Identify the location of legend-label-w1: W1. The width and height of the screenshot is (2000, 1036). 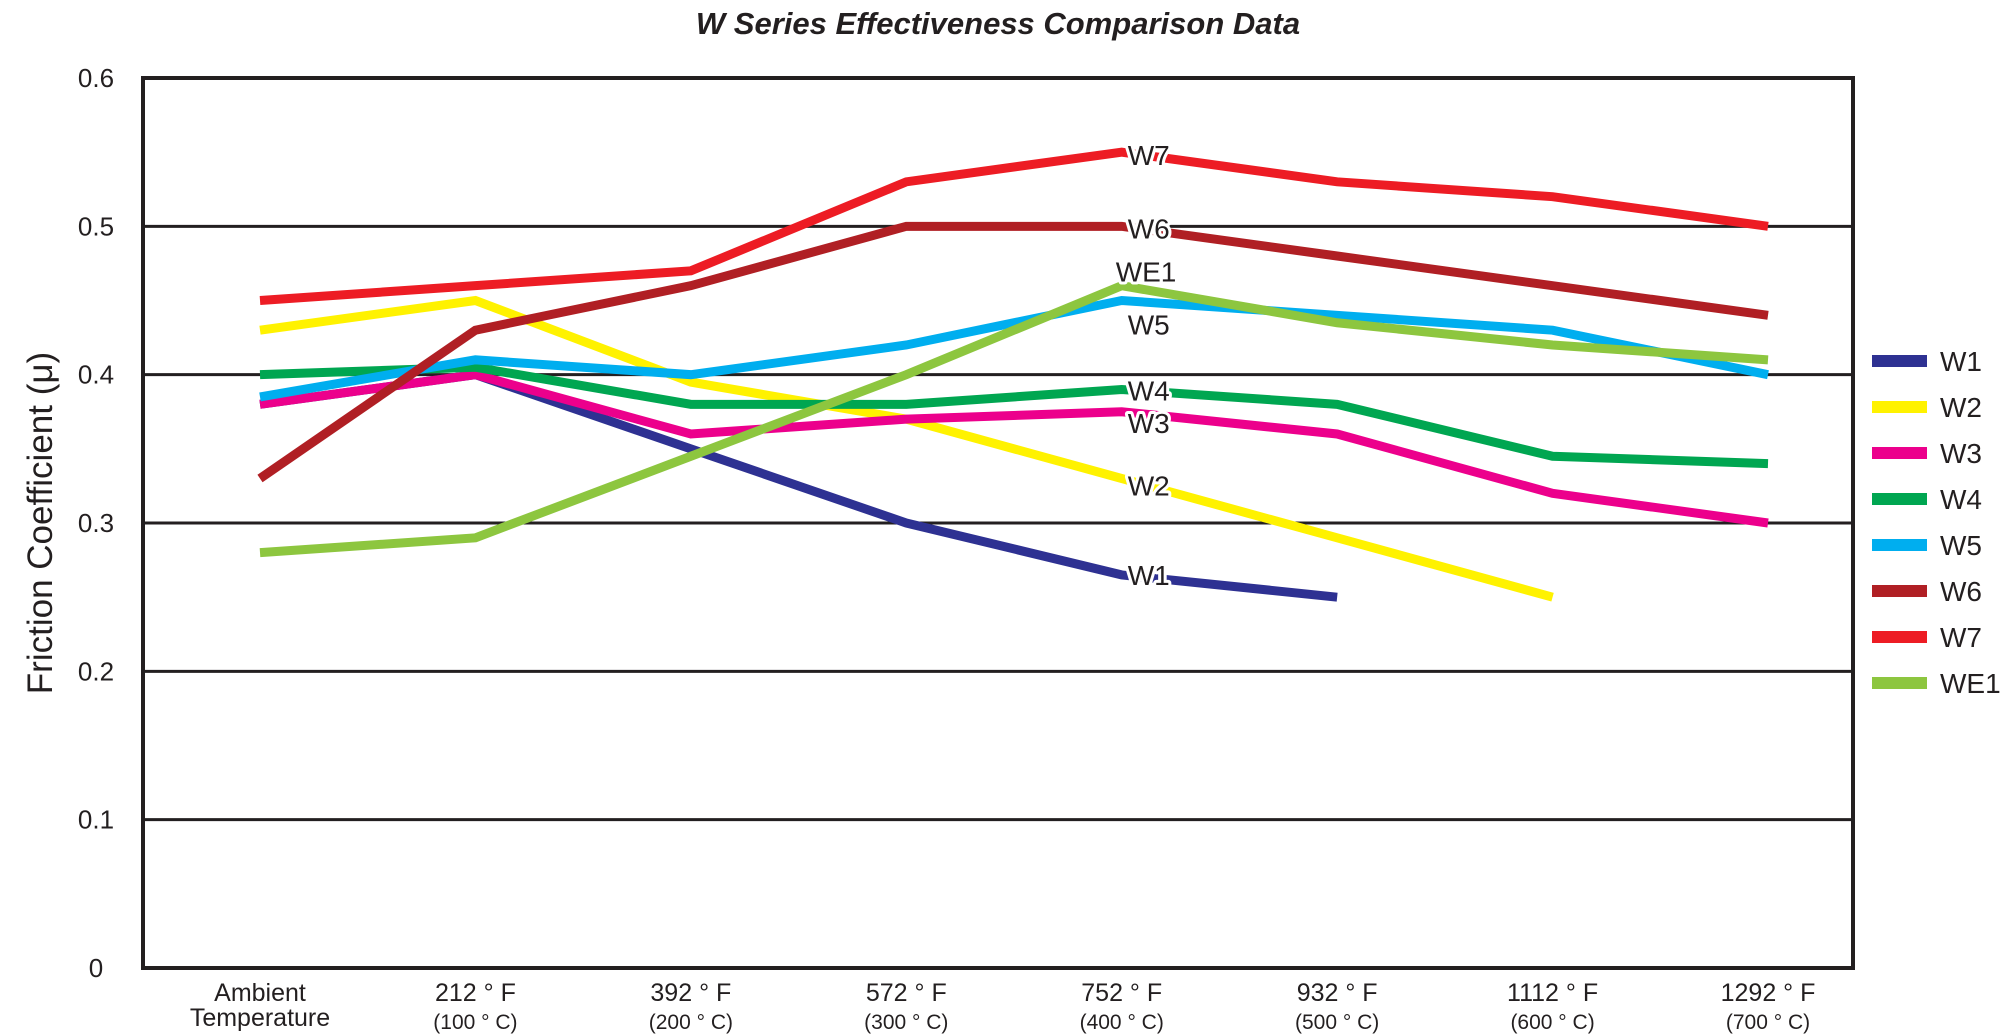
(1961, 361).